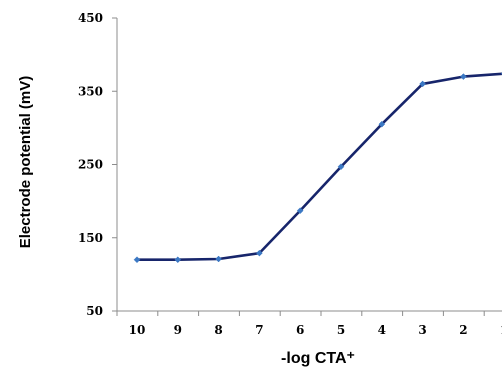  I want to click on x-tick-label: 9, so click(178, 330).